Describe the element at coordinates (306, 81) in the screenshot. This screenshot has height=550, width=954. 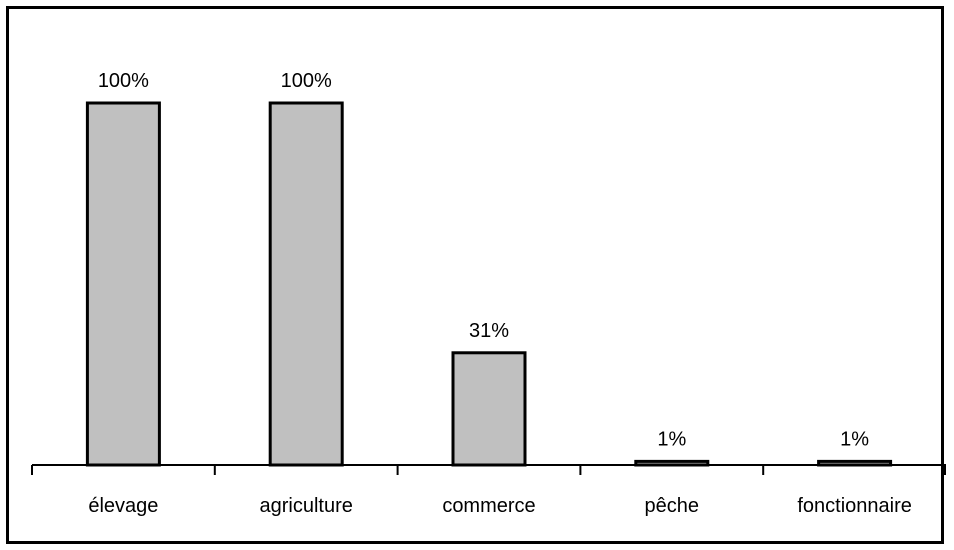
I see `data-label-1: 100%` at that location.